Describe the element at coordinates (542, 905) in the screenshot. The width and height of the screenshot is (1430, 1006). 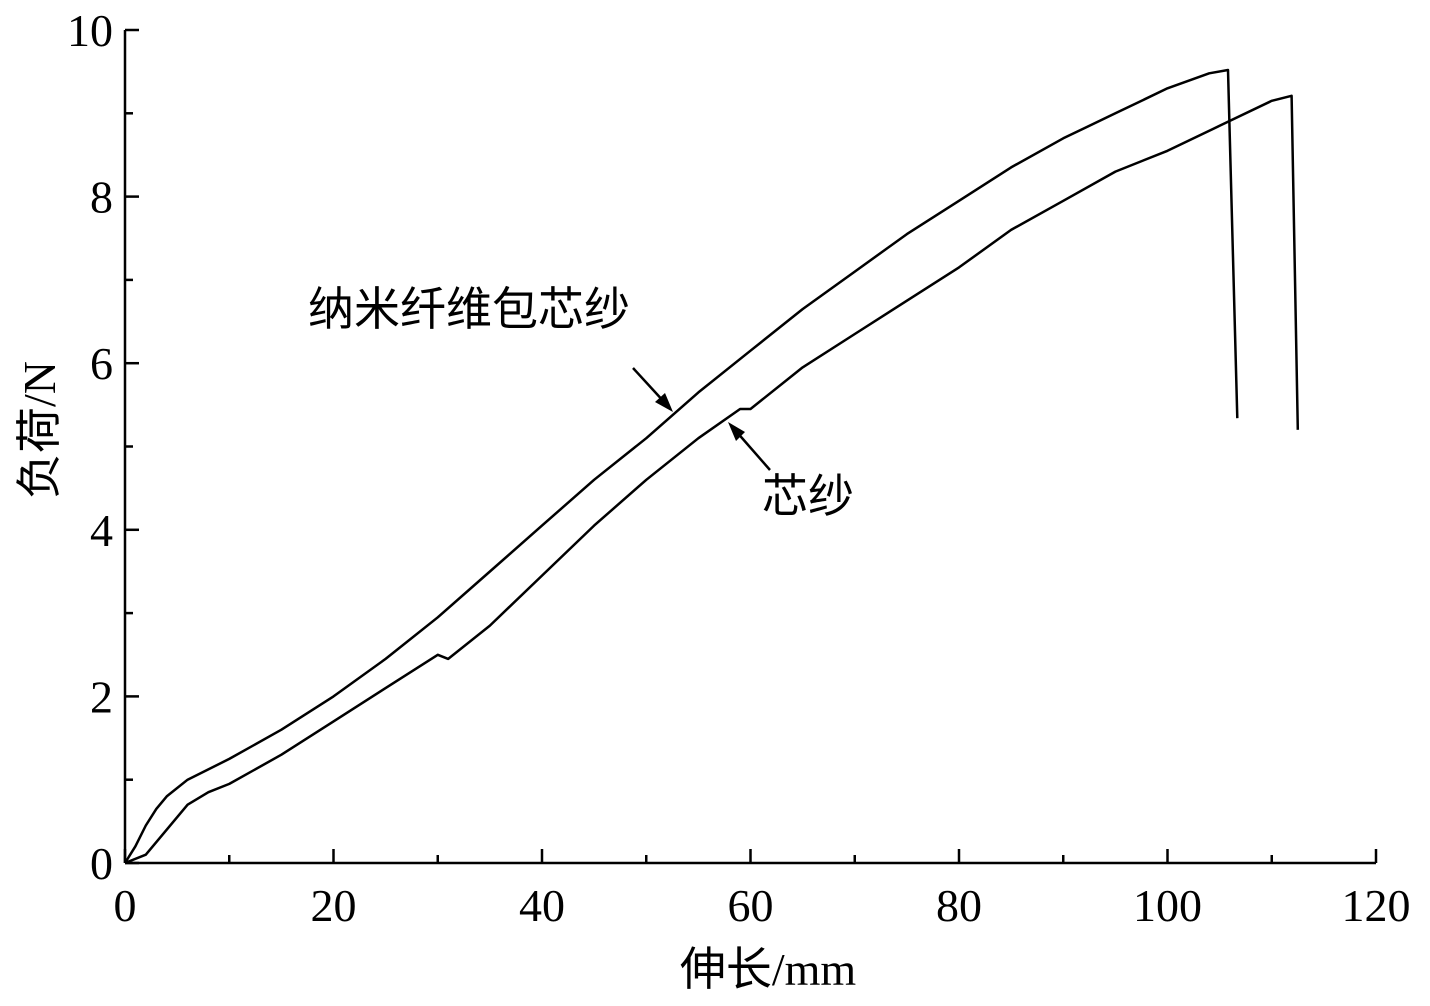
I see `x-tick-label: 40` at that location.